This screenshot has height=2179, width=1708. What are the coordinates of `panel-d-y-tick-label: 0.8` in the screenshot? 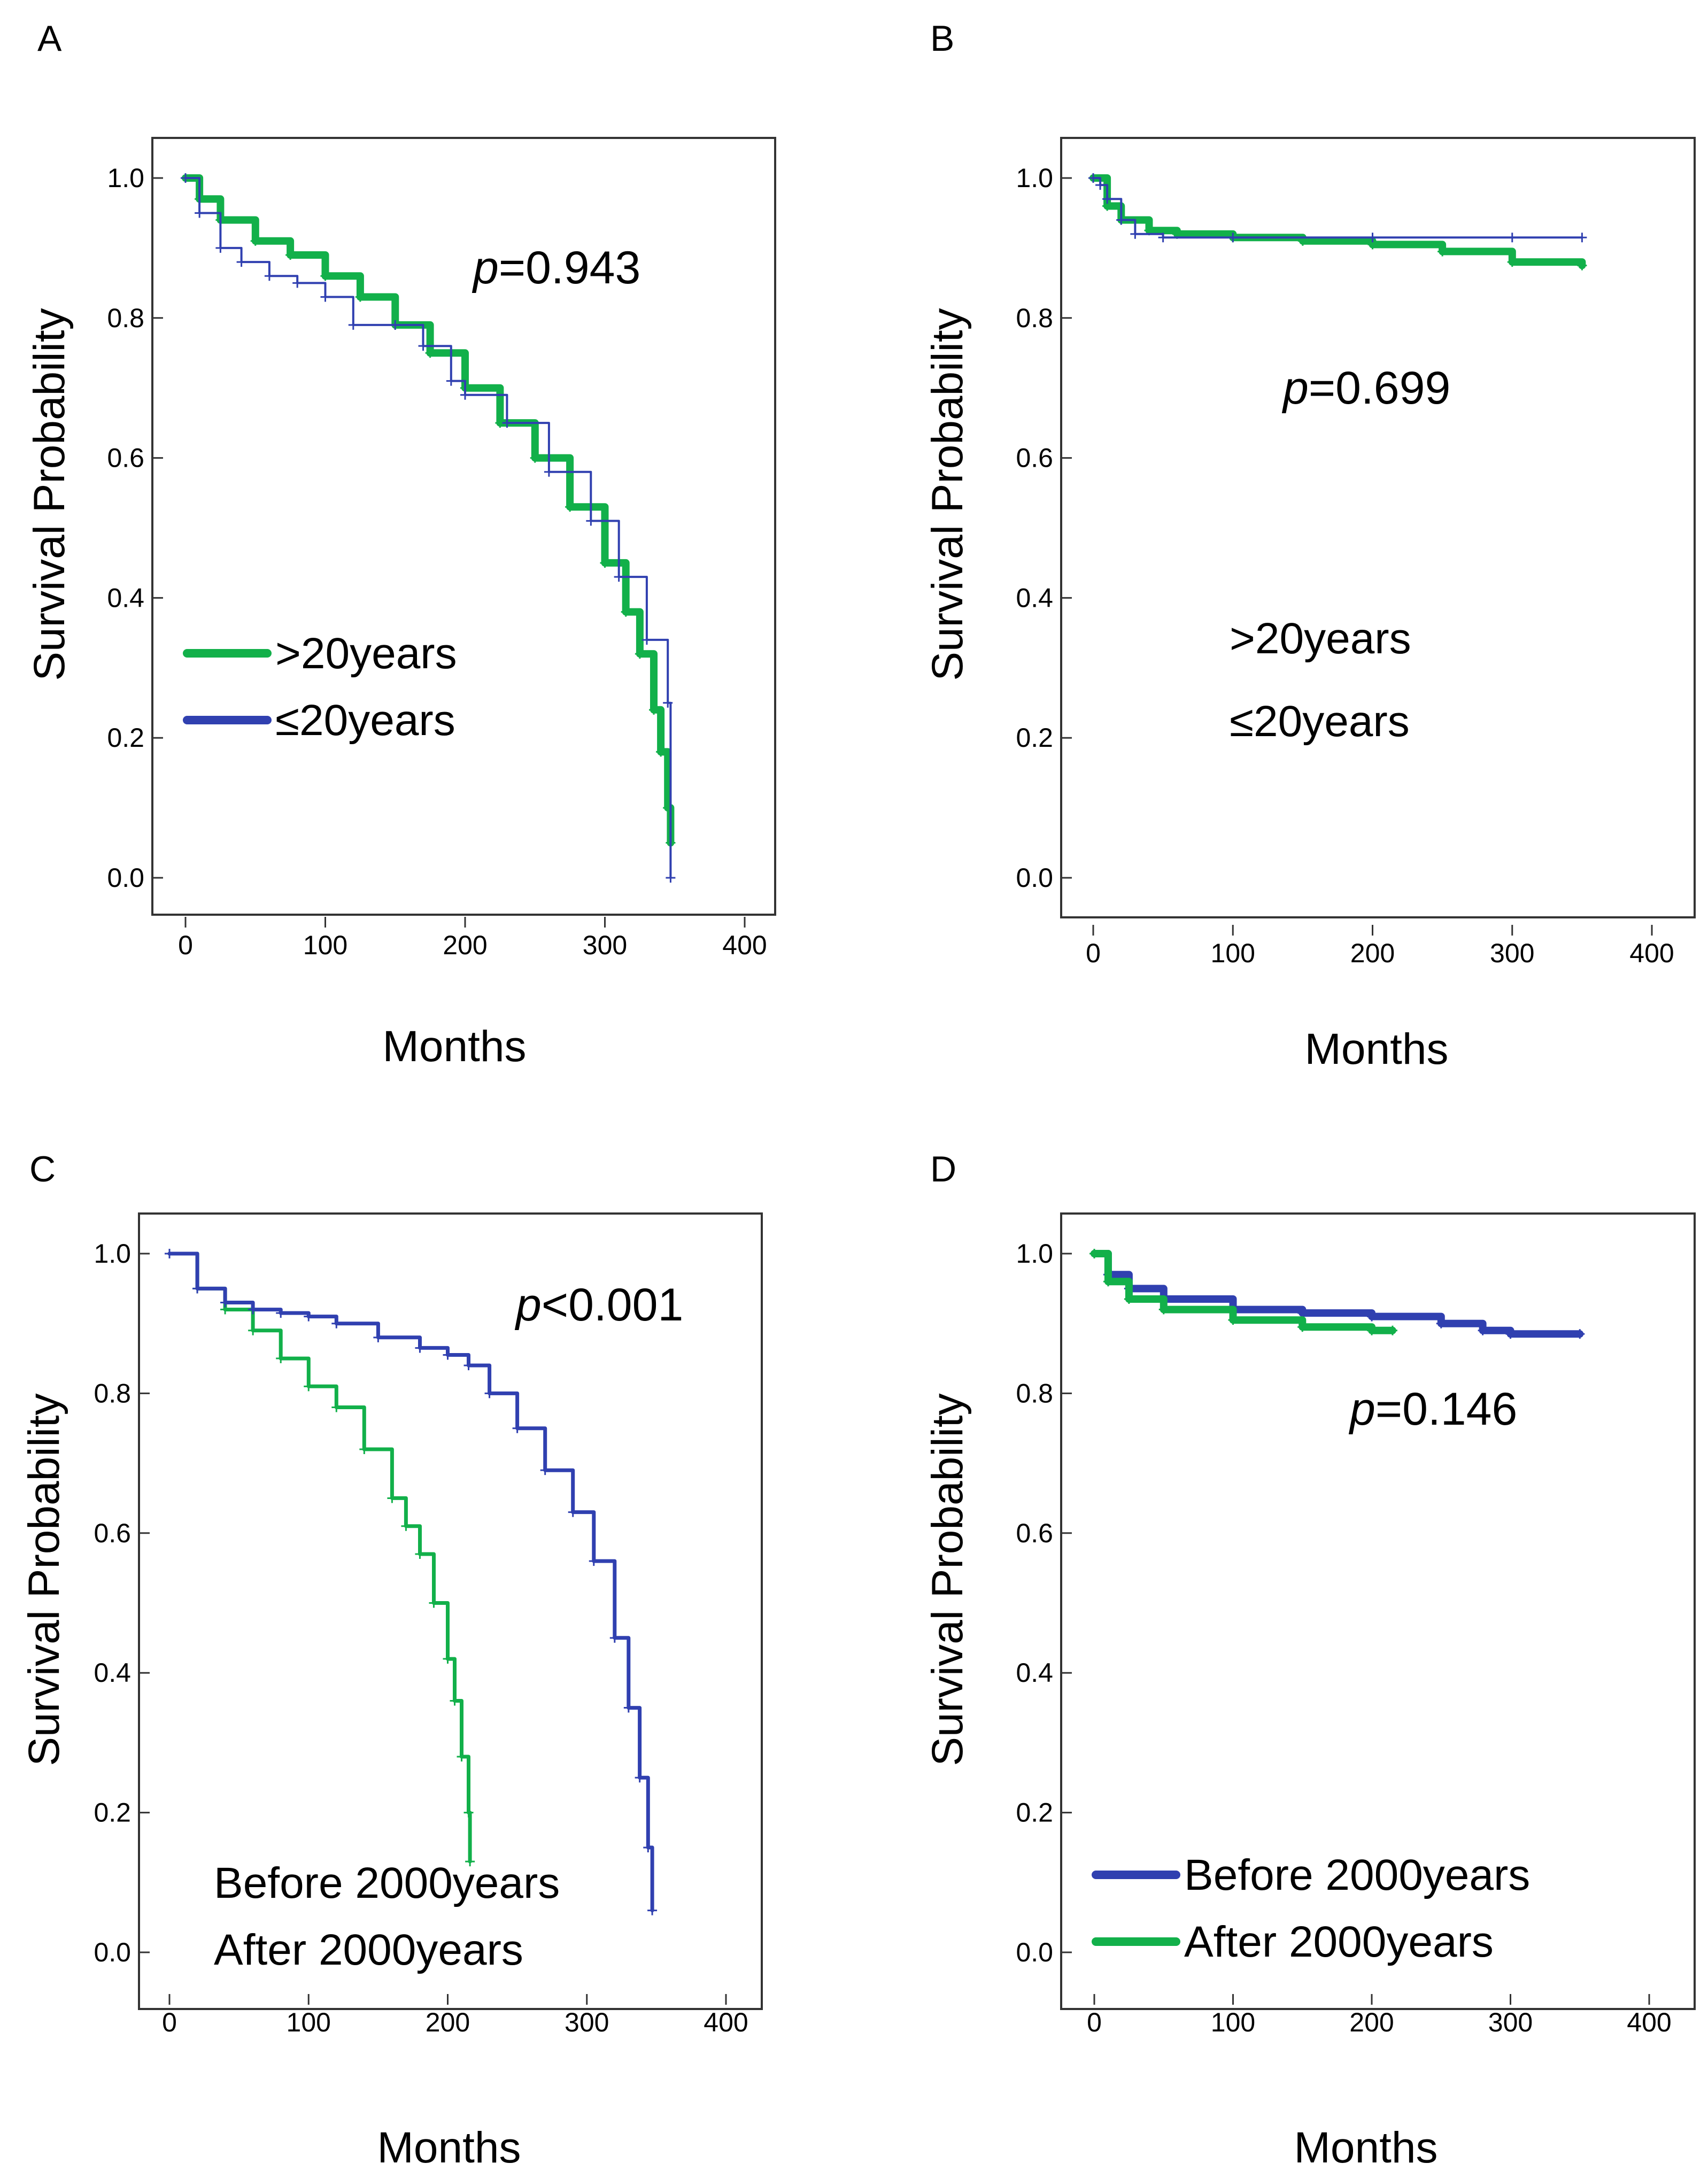 It's located at (1034, 1393).